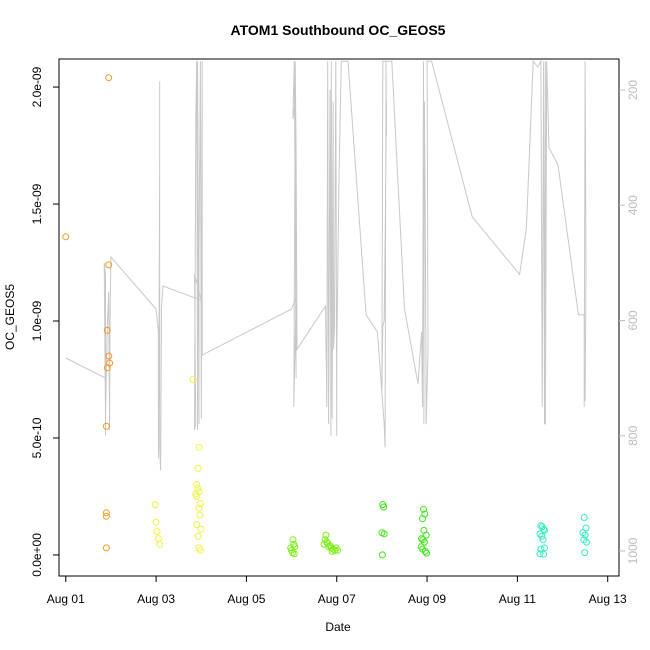 This screenshot has height=650, width=650. I want to click on y-tick-label: 0.0e+00, so click(37, 555).